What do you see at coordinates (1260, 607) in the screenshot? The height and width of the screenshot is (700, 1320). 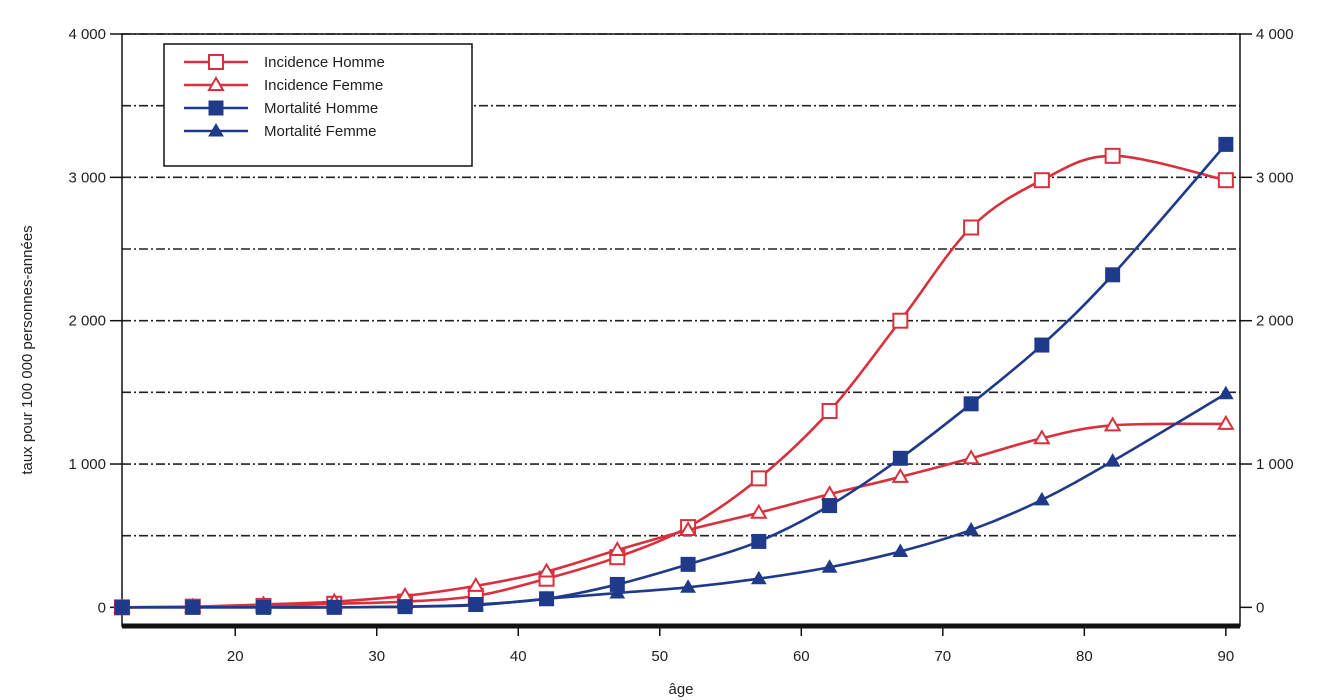 I see `y-tick-label-right: 0` at bounding box center [1260, 607].